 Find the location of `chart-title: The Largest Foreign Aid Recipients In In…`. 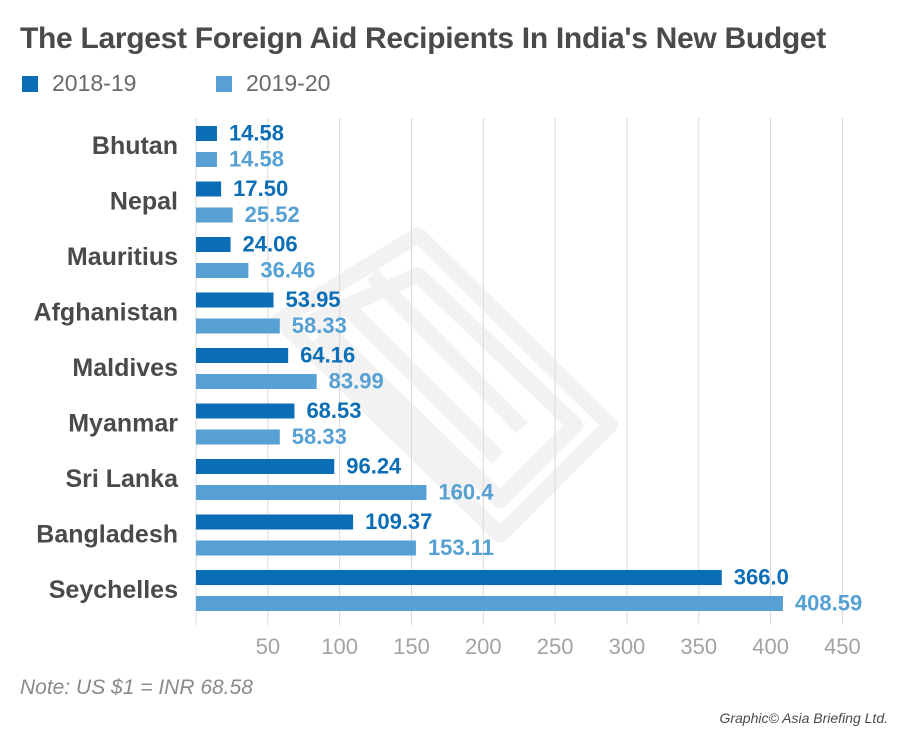

chart-title: The Largest Foreign Aid Recipients In In… is located at coordinates (423, 38).